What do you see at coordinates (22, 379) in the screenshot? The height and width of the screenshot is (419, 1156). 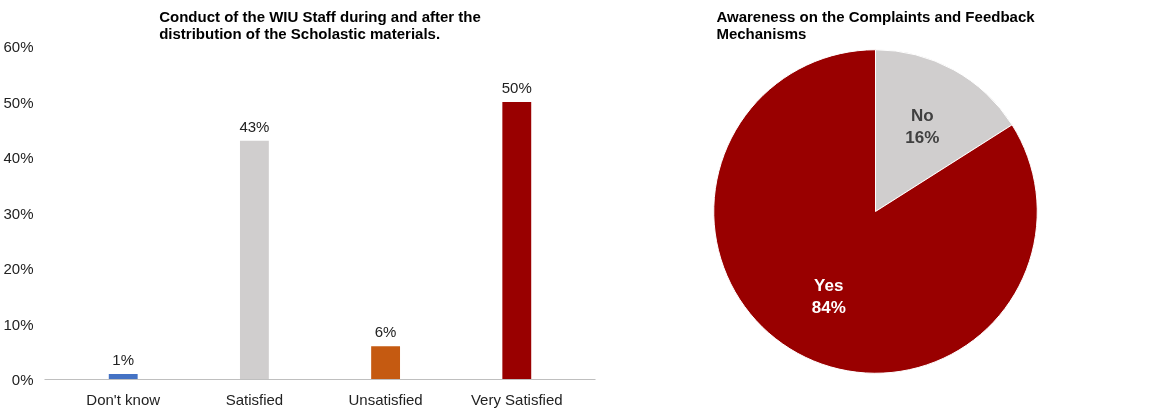 I see `y-tick-label: 0%` at bounding box center [22, 379].